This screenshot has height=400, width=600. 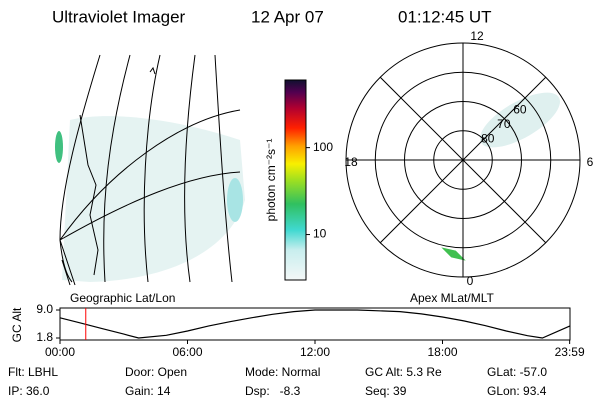 What do you see at coordinates (17, 324) in the screenshot?
I see `y-axis-label: GC Alt` at bounding box center [17, 324].